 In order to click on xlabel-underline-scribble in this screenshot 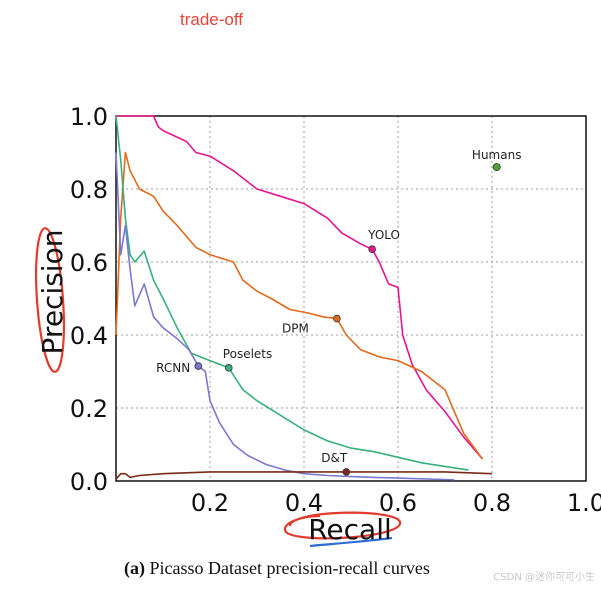, I will do `click(351, 542)`.